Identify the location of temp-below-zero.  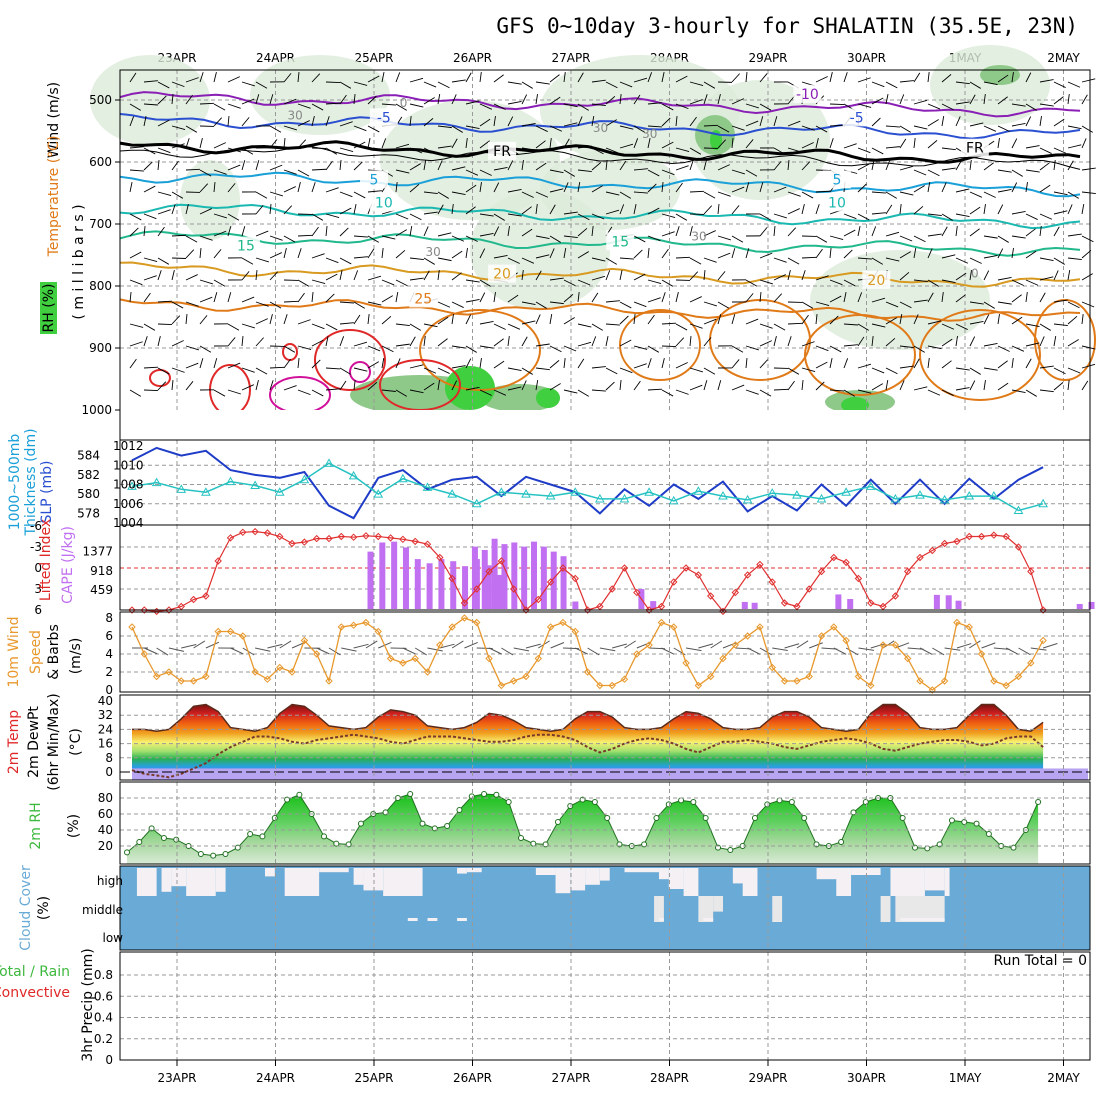
(610, 774).